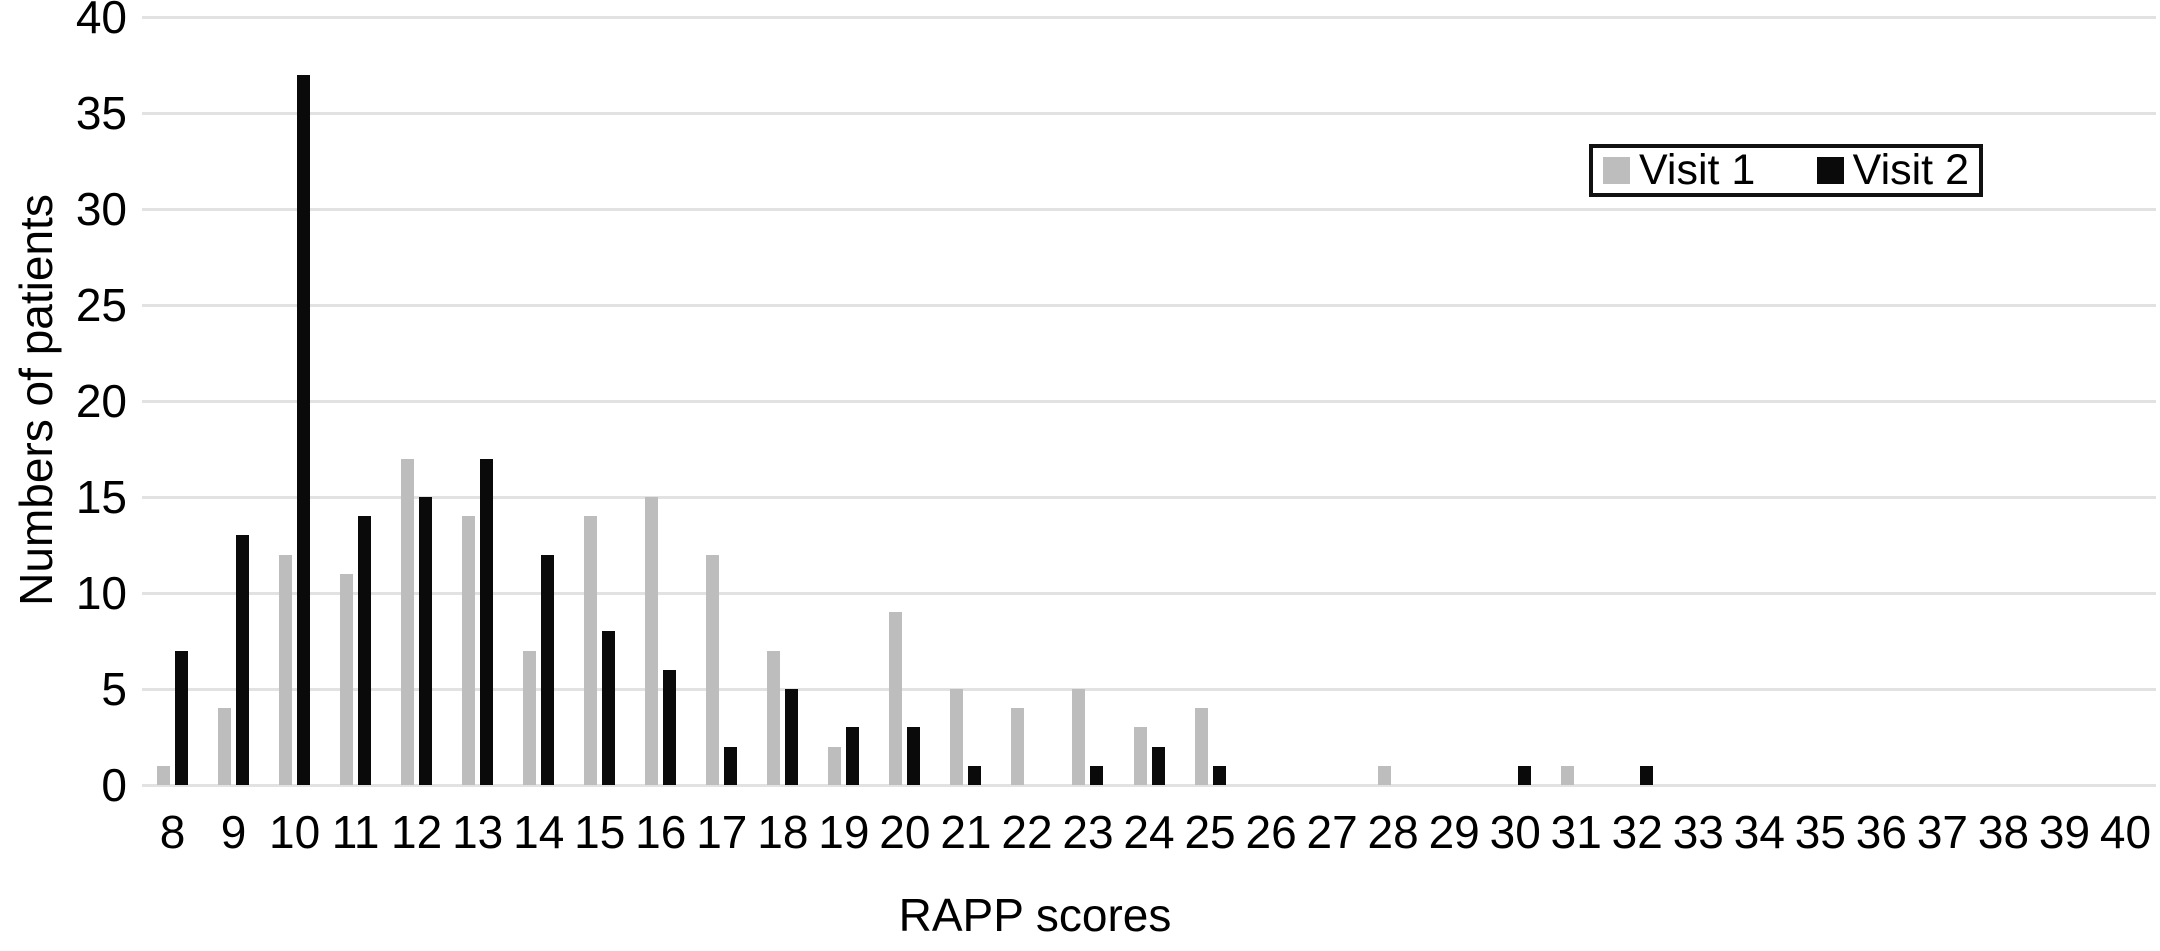 This screenshot has height=951, width=2160. I want to click on x-tick-17: 17, so click(722, 832).